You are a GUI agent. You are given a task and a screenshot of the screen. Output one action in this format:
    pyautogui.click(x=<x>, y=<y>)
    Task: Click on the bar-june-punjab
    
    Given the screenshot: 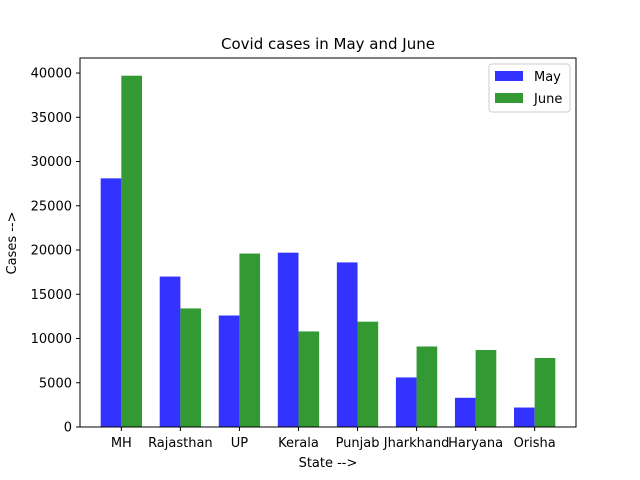 What is the action you would take?
    pyautogui.click(x=368, y=374)
    